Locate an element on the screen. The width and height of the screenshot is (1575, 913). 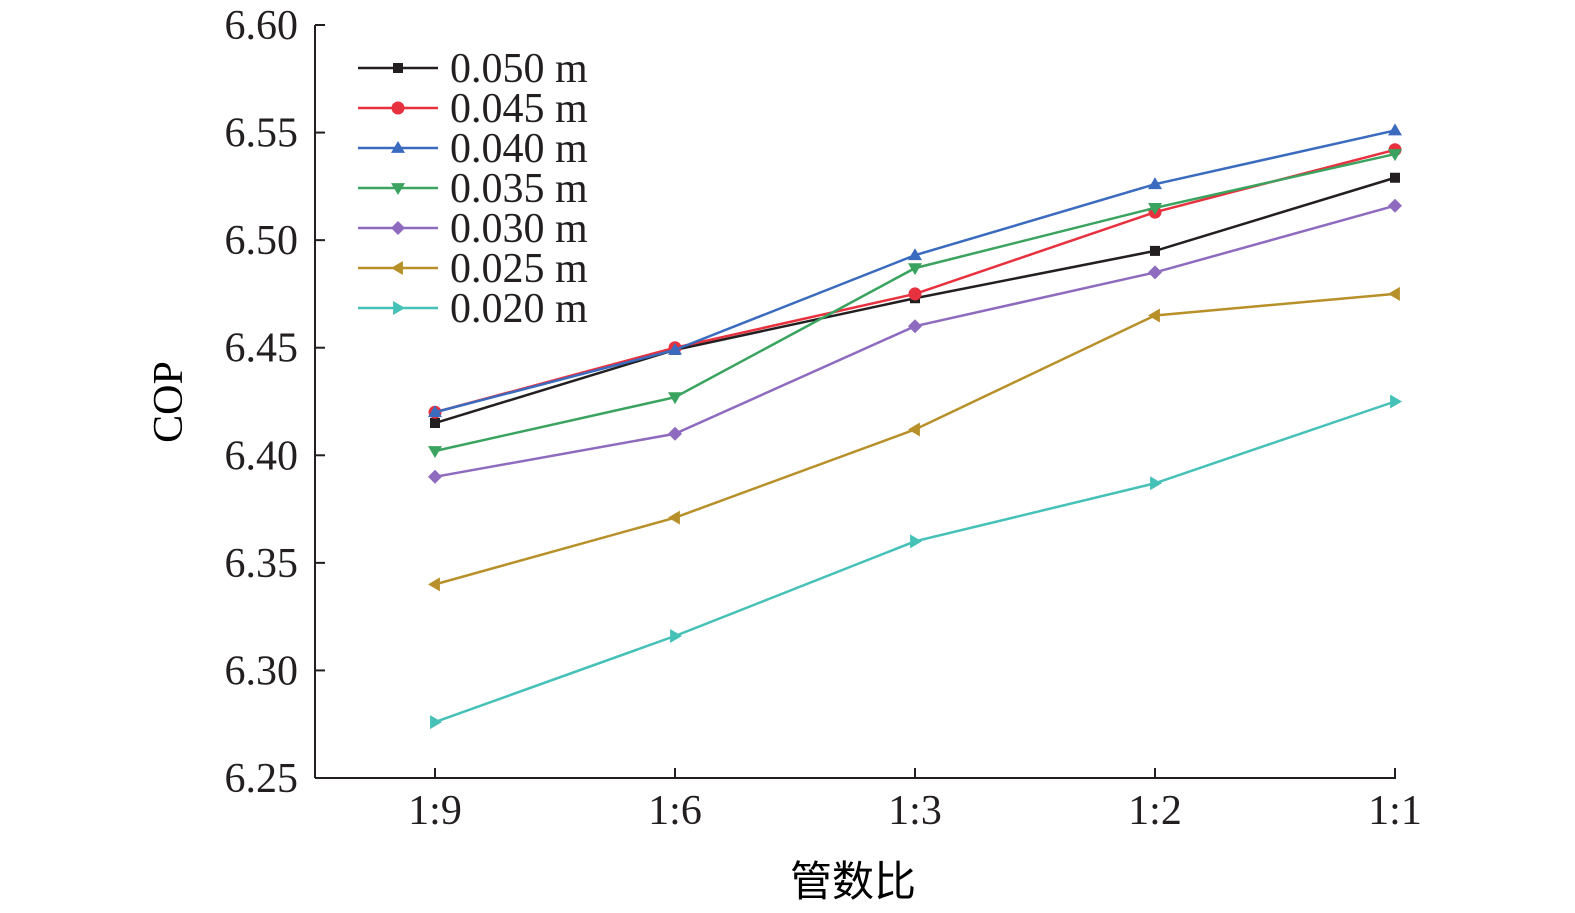
legend-label: 0.050 m is located at coordinates (519, 69).